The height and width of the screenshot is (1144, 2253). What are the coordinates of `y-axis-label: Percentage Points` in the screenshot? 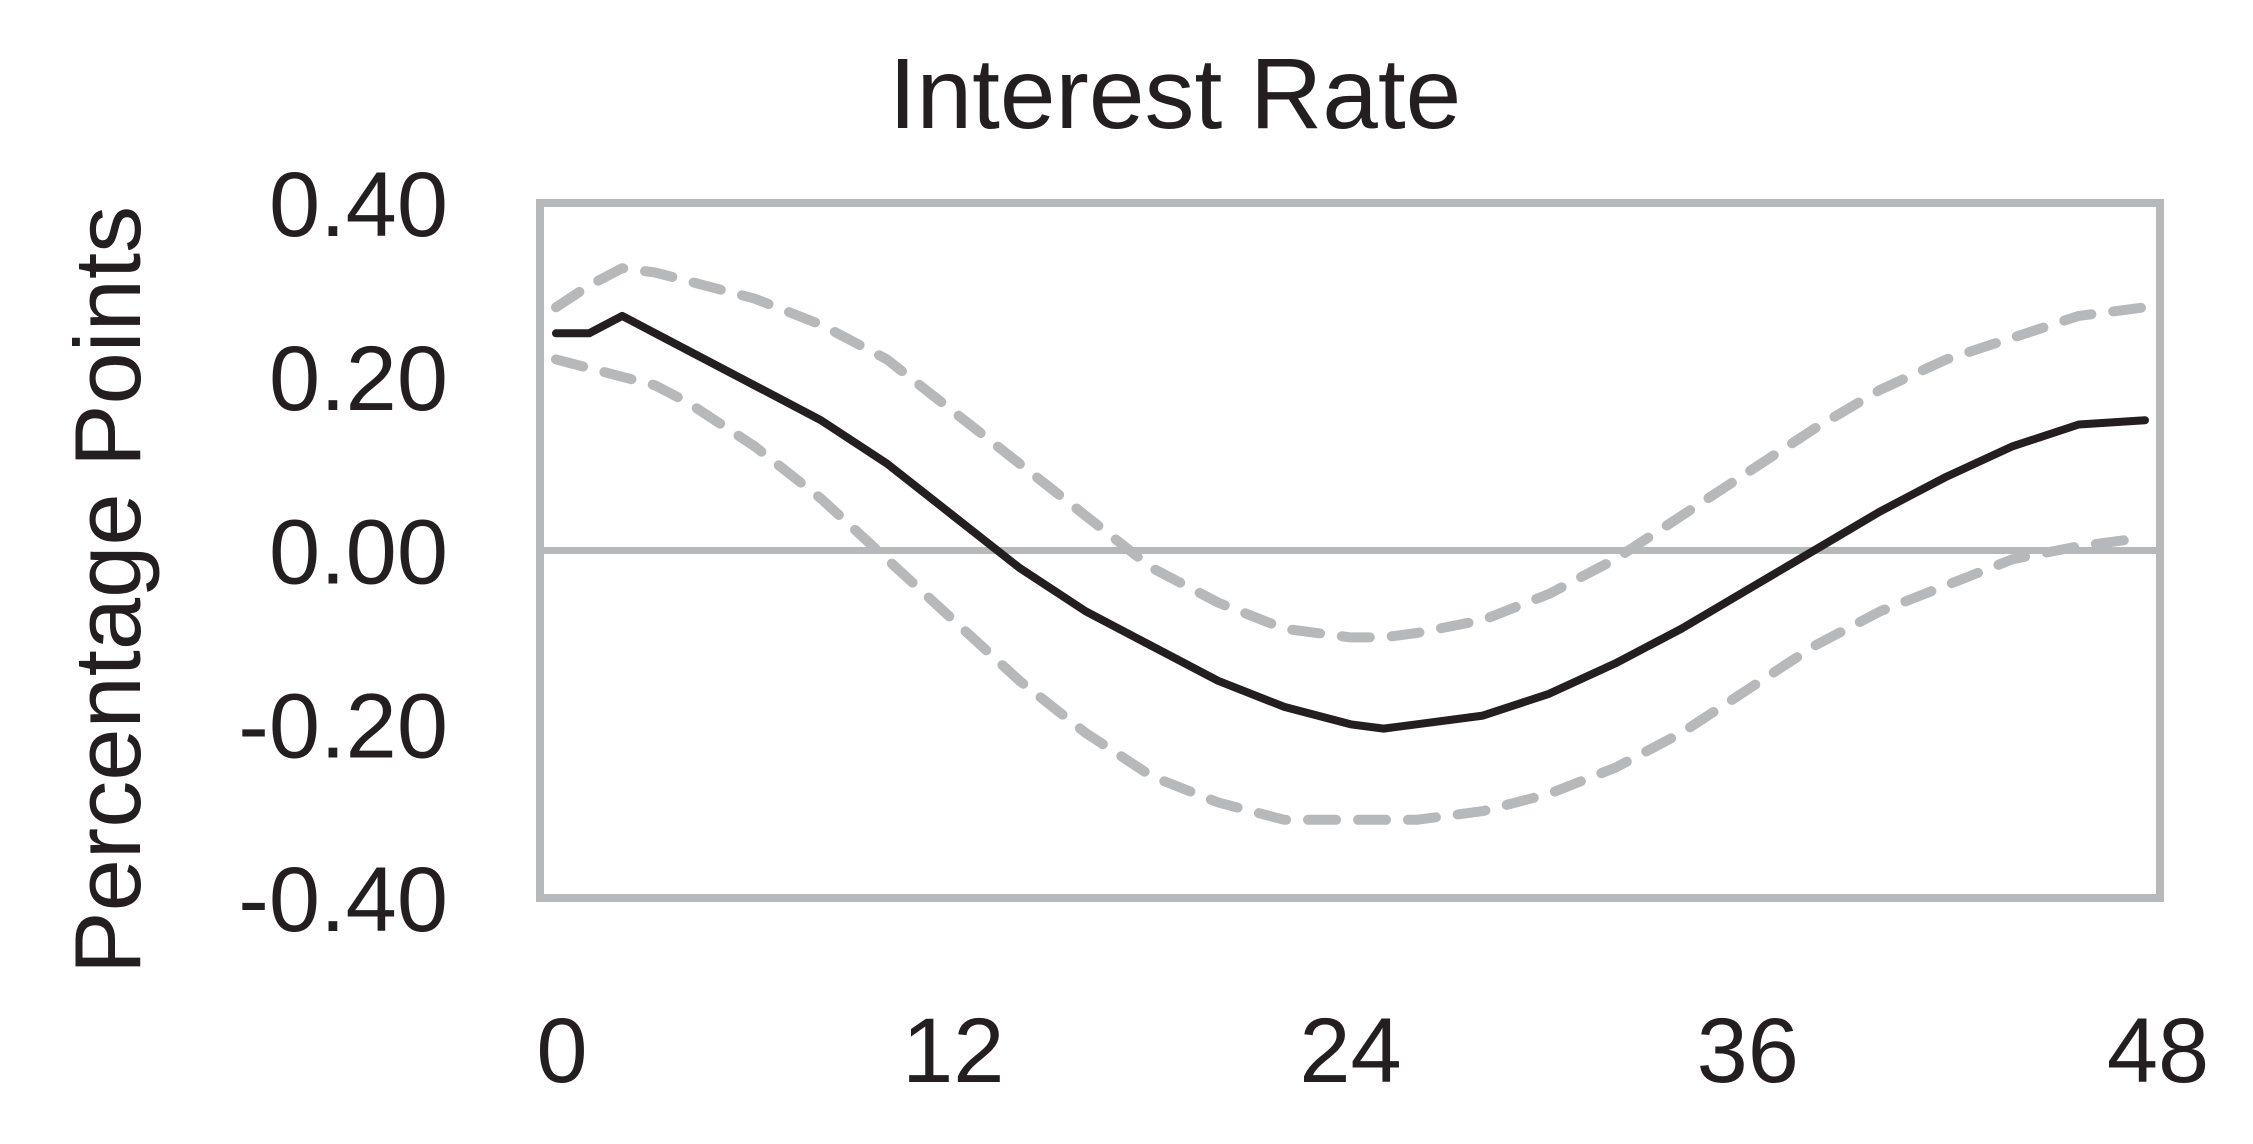 It's located at (107, 590).